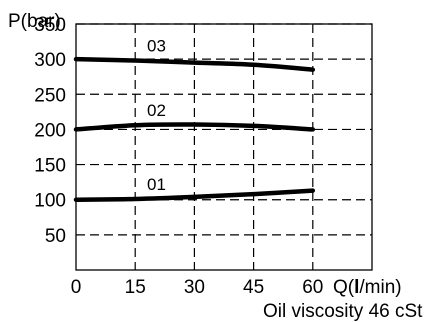 The width and height of the screenshot is (443, 322). What do you see at coordinates (135, 287) in the screenshot?
I see `x-tick-label: 15` at bounding box center [135, 287].